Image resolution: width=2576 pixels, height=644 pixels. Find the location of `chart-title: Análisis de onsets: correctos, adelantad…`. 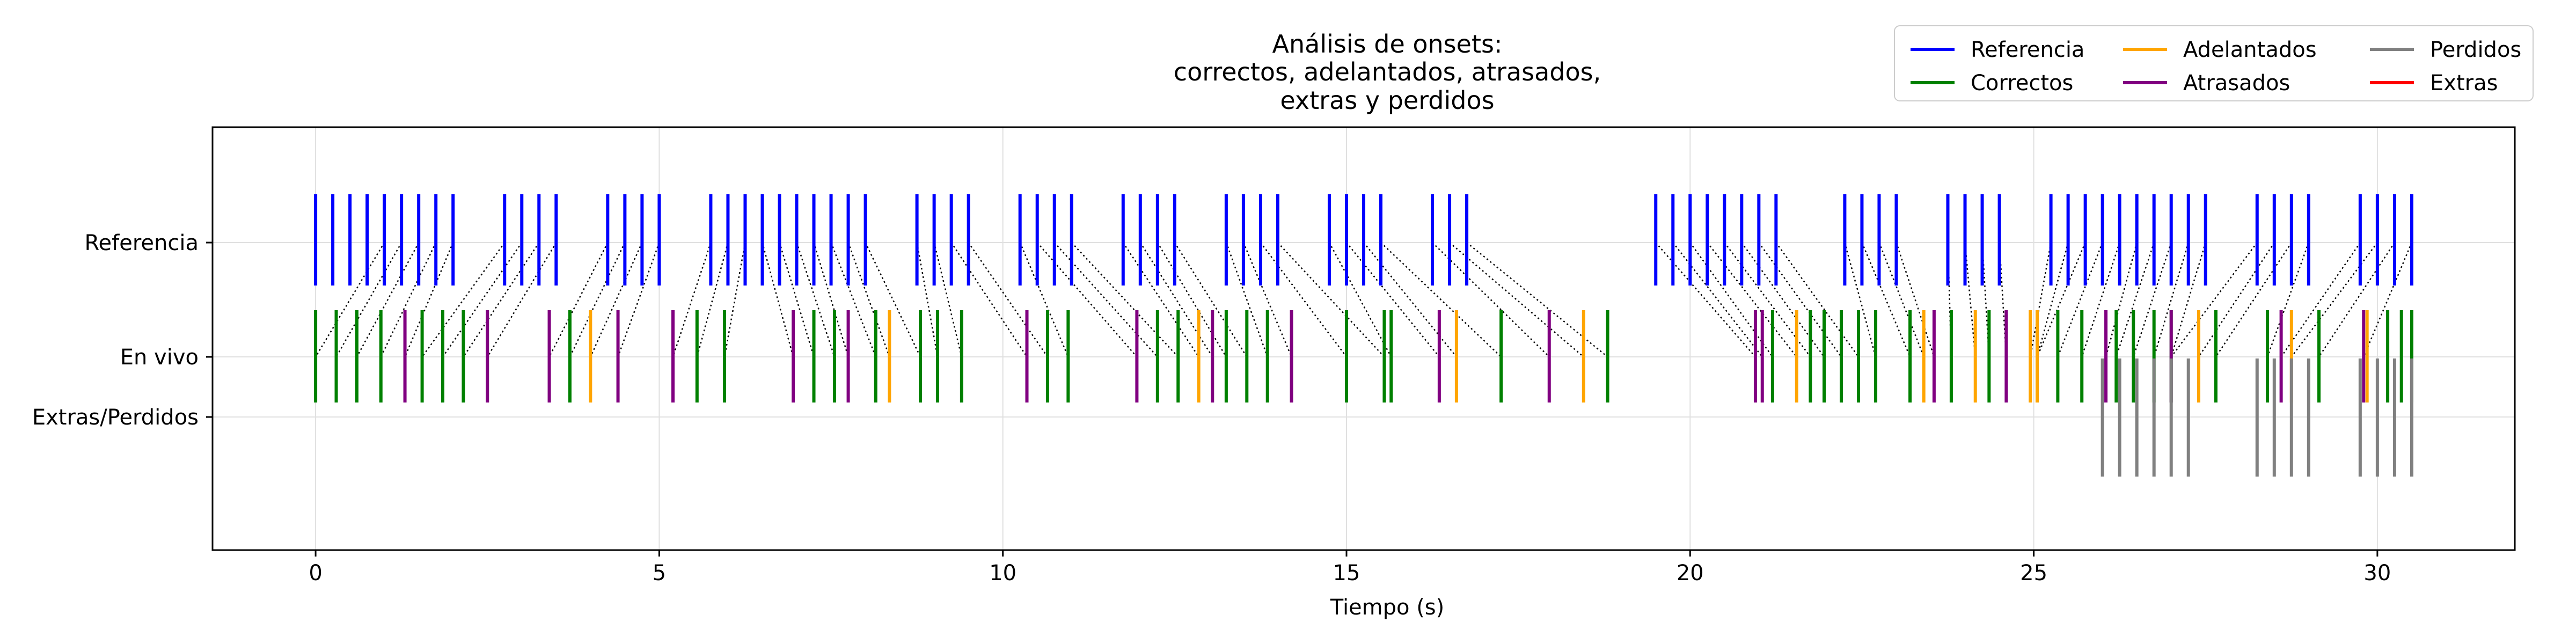

chart-title: Análisis de onsets: correctos, adelantad… is located at coordinates (1387, 72).